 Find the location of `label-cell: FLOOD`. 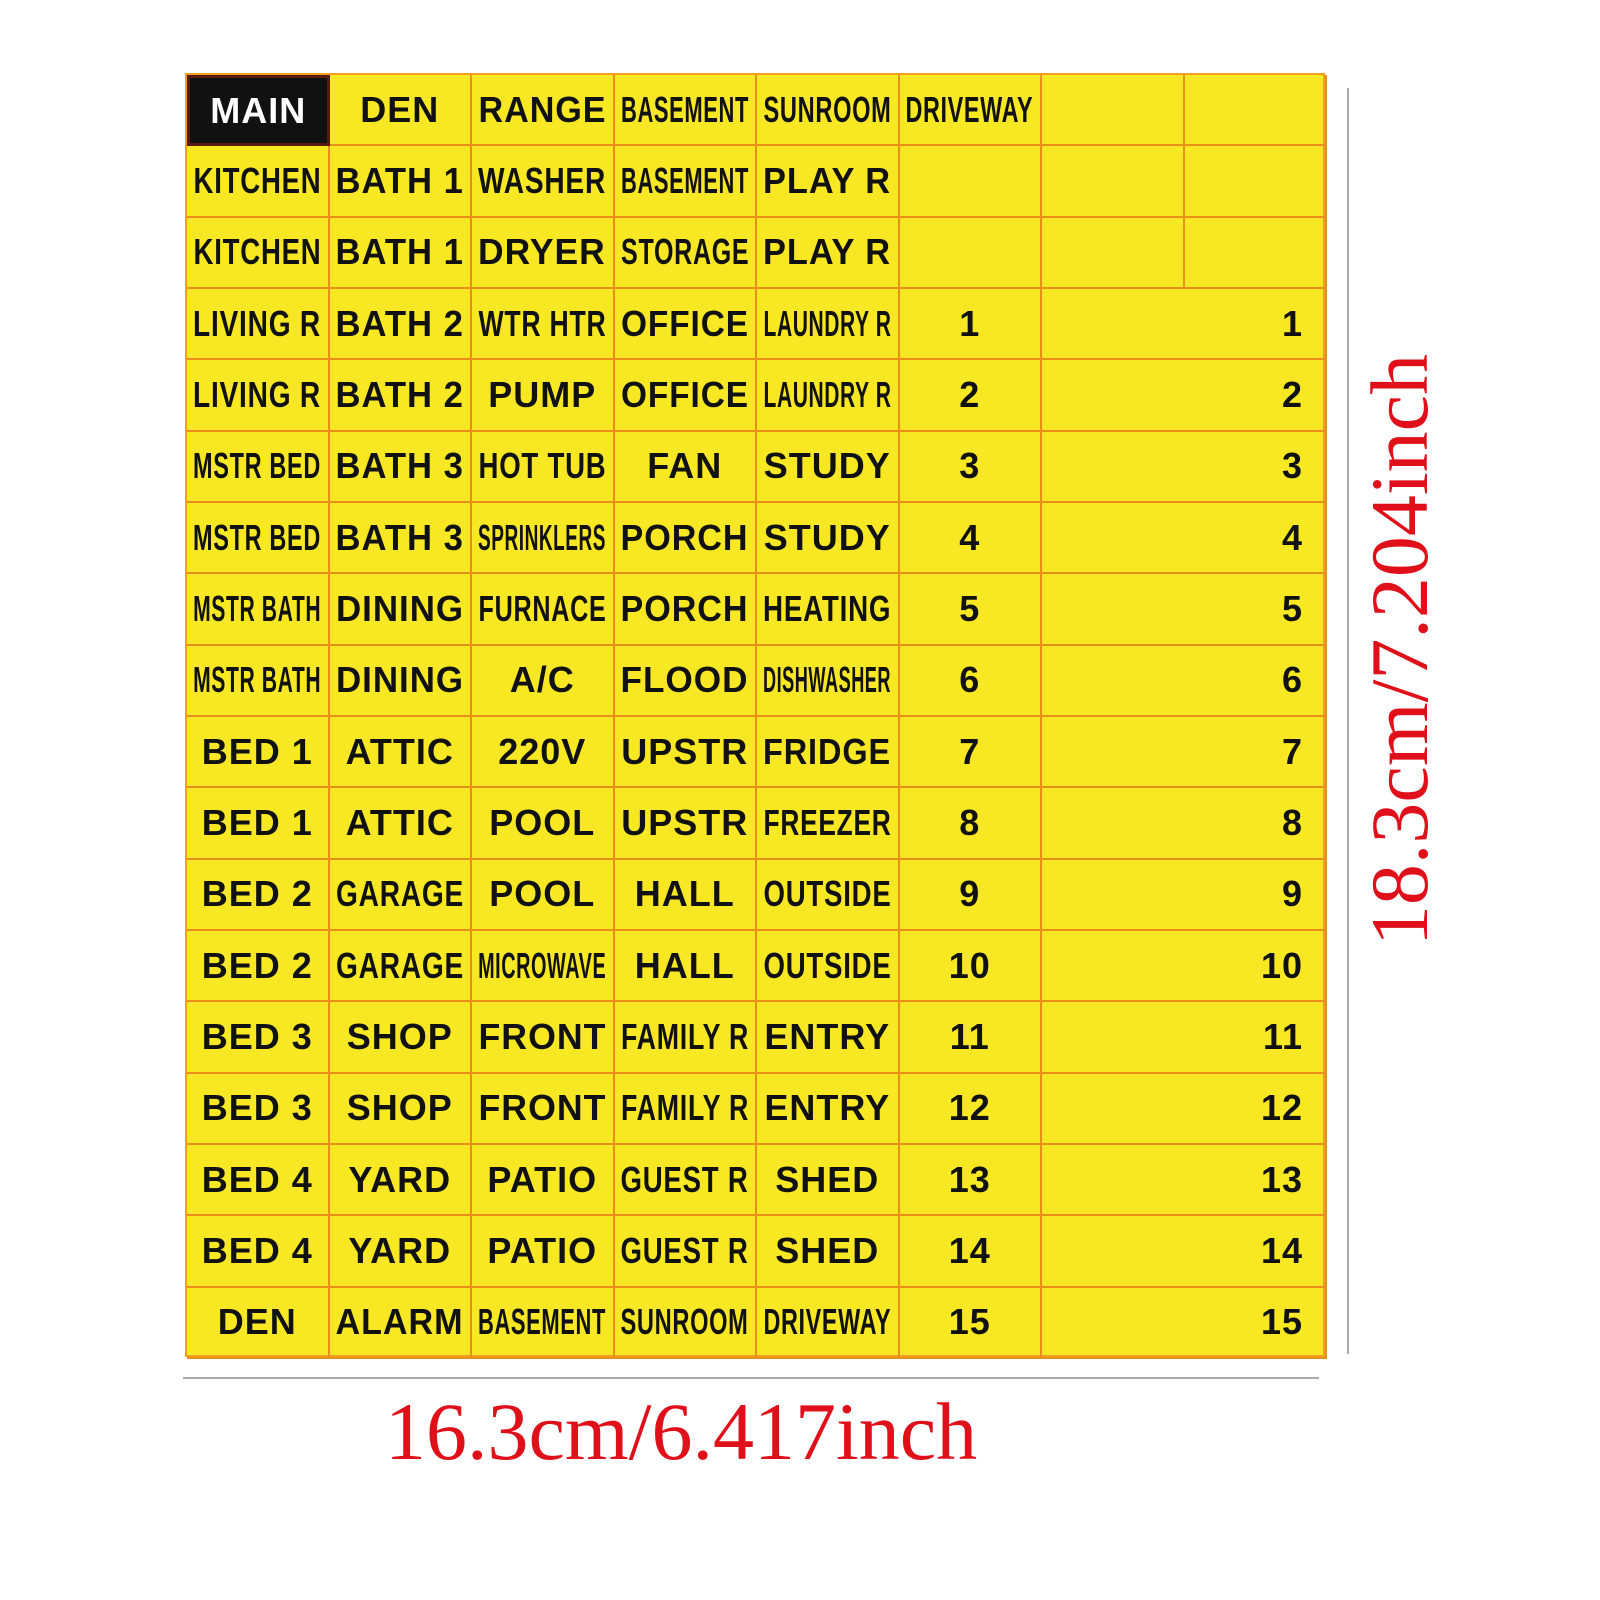

label-cell: FLOOD is located at coordinates (685, 681).